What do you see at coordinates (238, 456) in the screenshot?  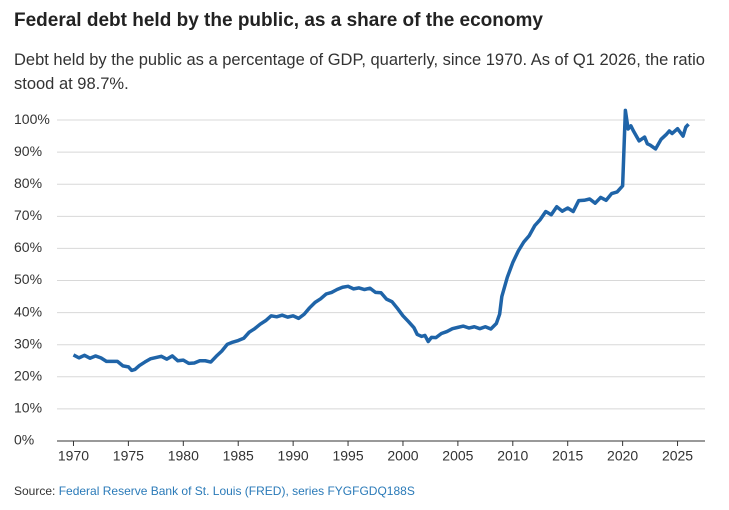 I see `x-tick-label: 1985` at bounding box center [238, 456].